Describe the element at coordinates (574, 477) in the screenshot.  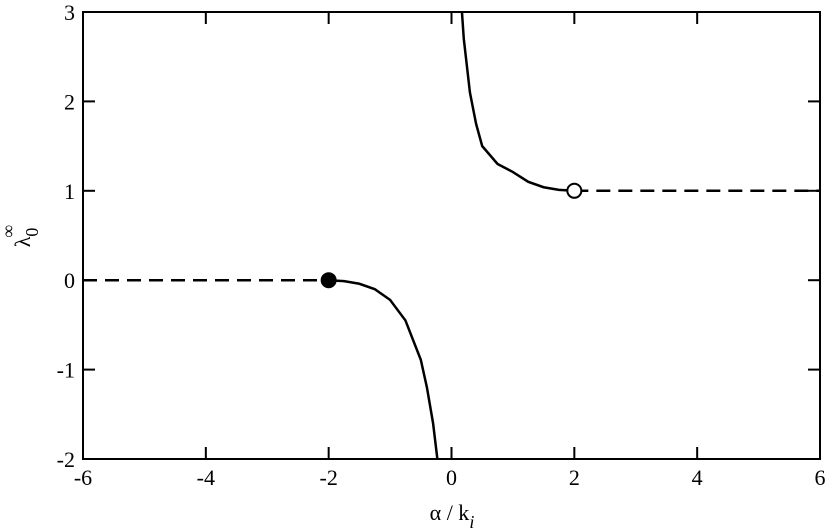
I see `x-tick-label: 2` at that location.